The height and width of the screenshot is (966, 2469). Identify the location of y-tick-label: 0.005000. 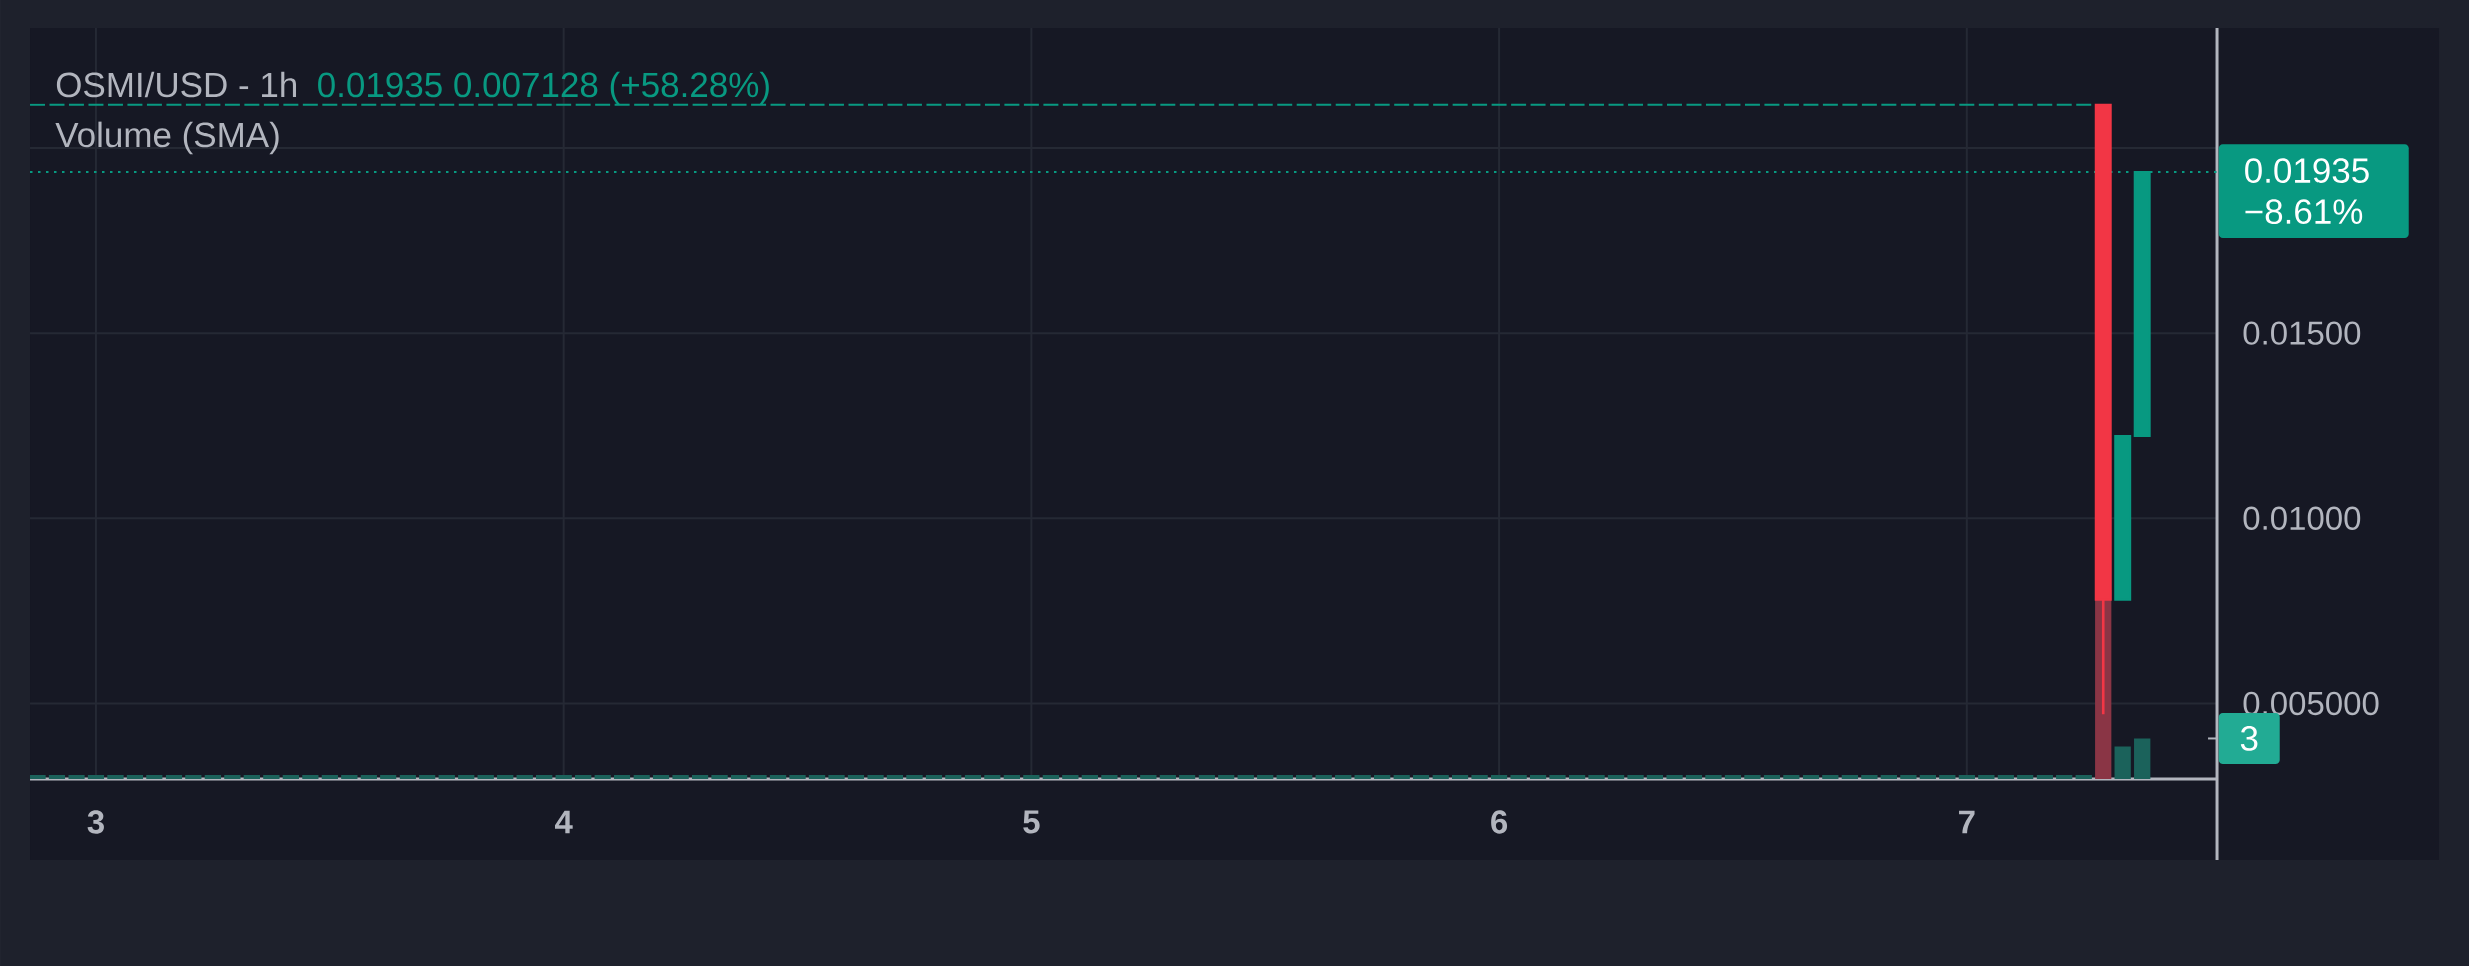
(2311, 703).